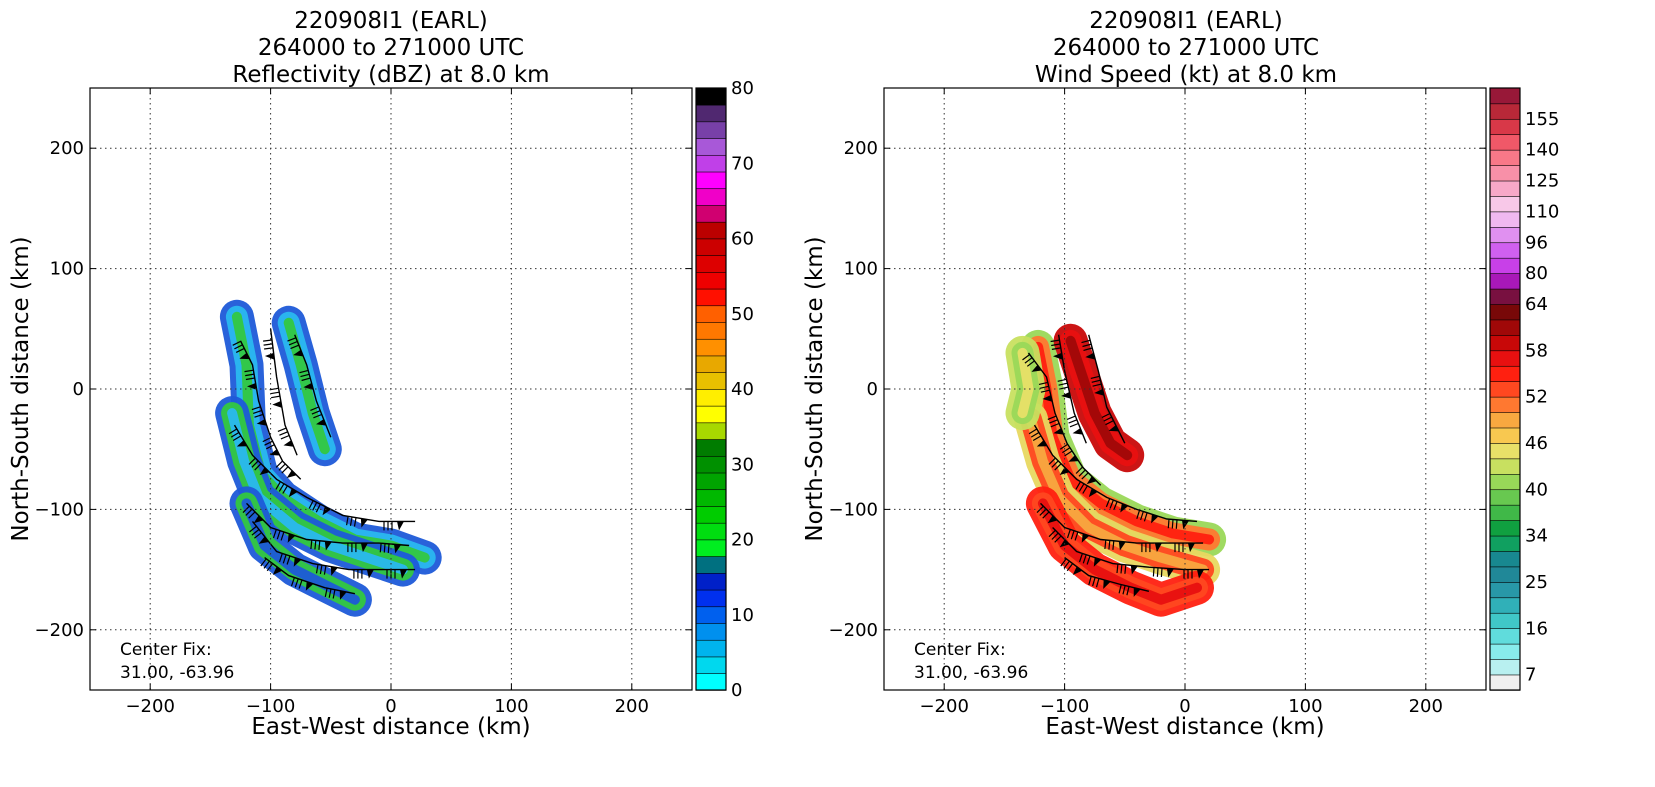  I want to click on colorbar-tick-label: 70, so click(742, 163).